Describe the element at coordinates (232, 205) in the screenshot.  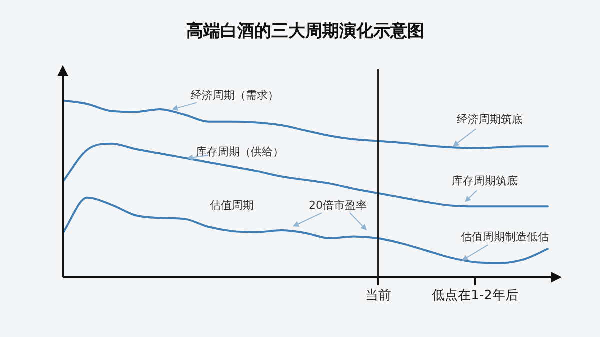
I see `annotation: 估值周期` at that location.